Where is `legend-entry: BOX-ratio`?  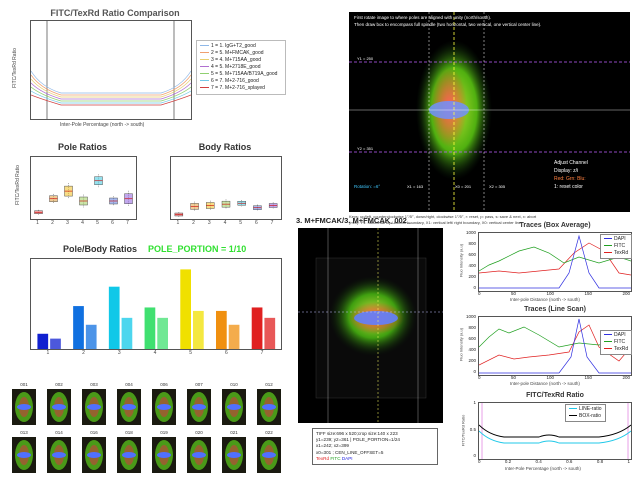
legend-entry: BOX-ratio is located at coordinates (585, 416).